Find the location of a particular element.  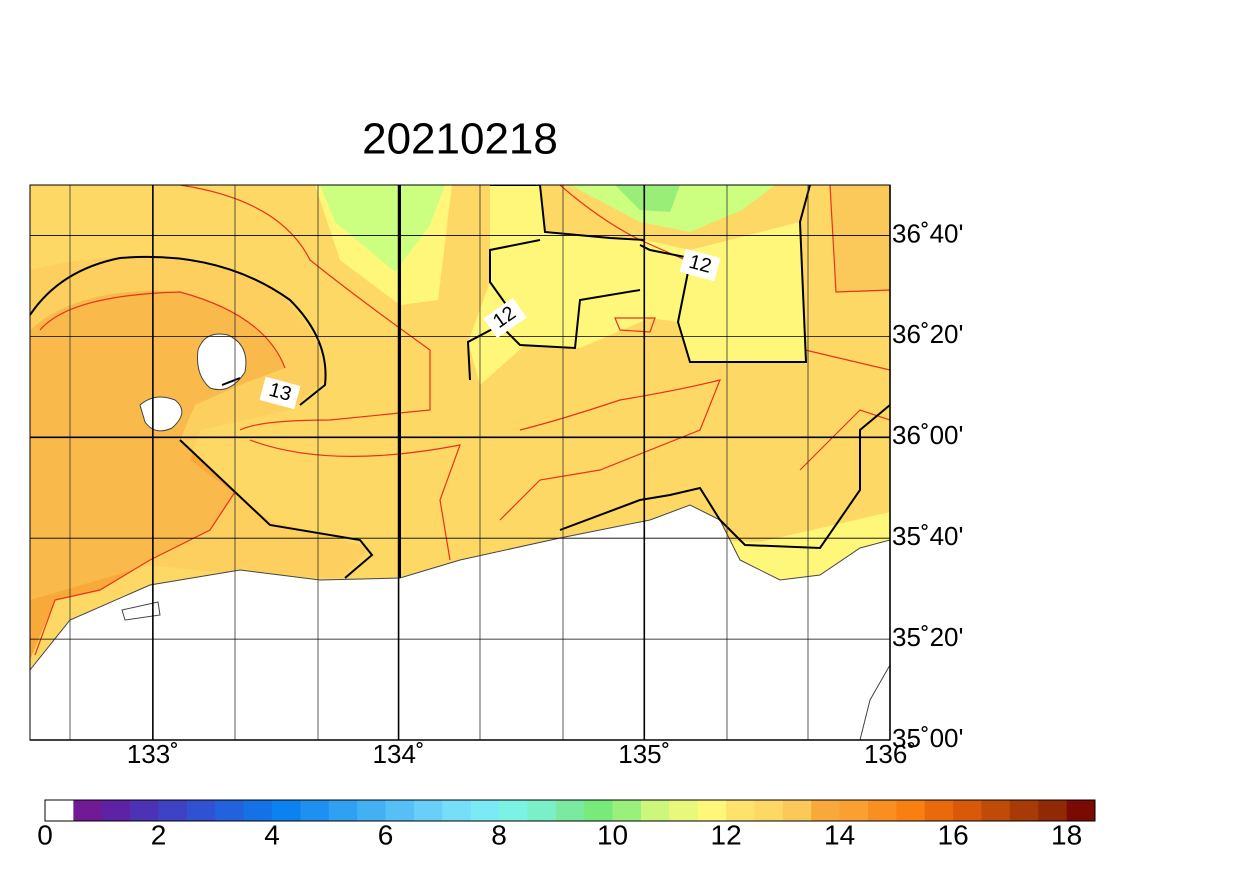

lat-tick-label: 36˚40' is located at coordinates (927, 233).